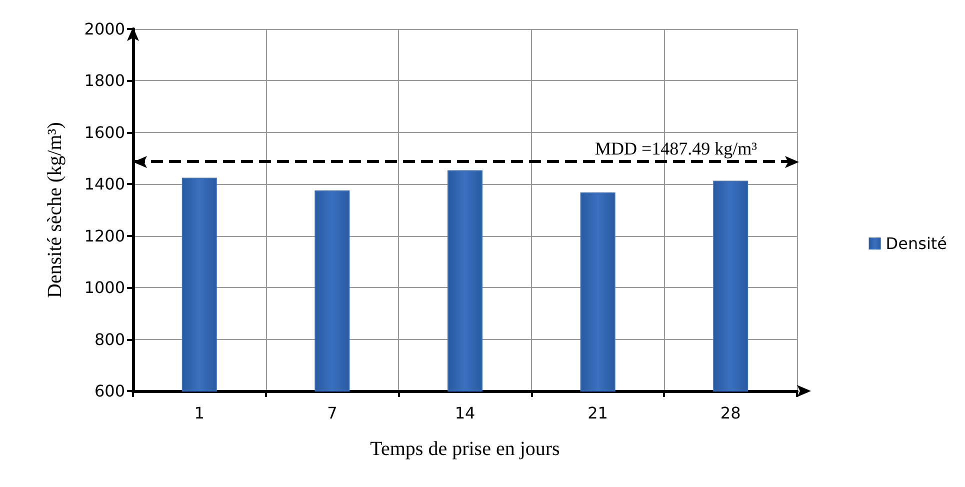  I want to click on x-axis-title: Temps de prise en jours, so click(465, 449).